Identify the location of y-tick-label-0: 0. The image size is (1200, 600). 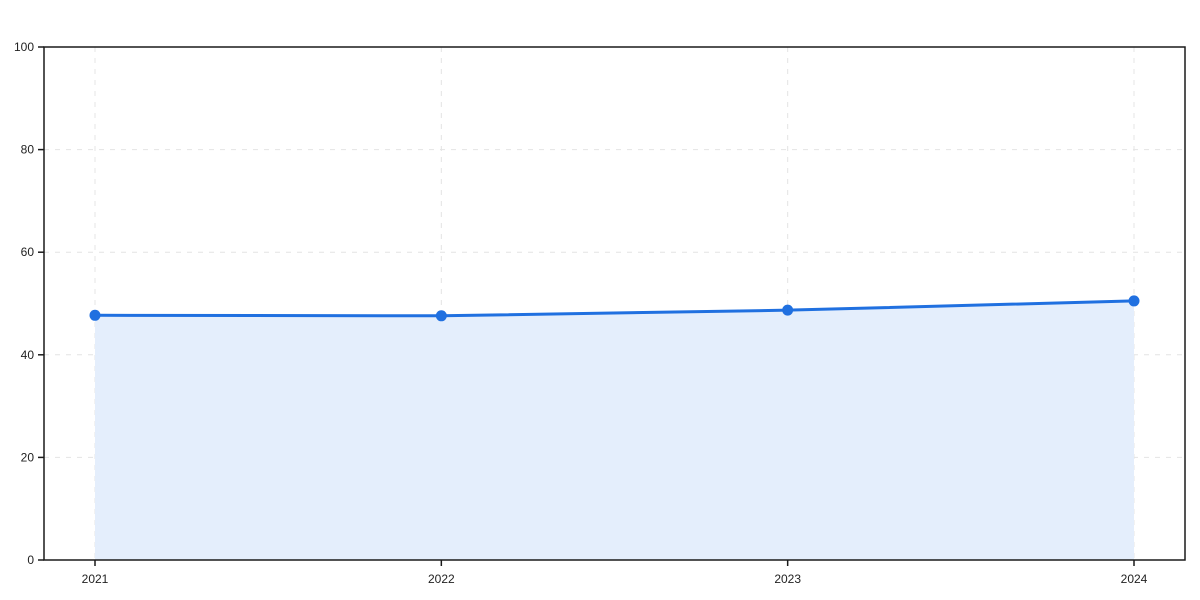
(30, 560).